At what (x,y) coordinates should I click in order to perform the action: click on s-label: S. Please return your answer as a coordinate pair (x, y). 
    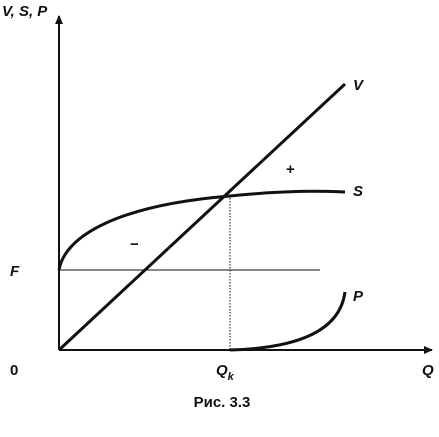
    Looking at the image, I should click on (358, 191).